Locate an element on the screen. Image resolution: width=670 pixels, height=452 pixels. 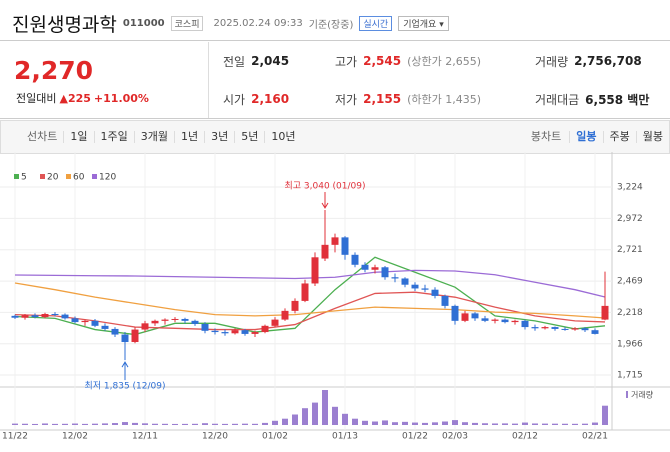
company-button: 기업개요 ▾ is located at coordinates (423, 23).